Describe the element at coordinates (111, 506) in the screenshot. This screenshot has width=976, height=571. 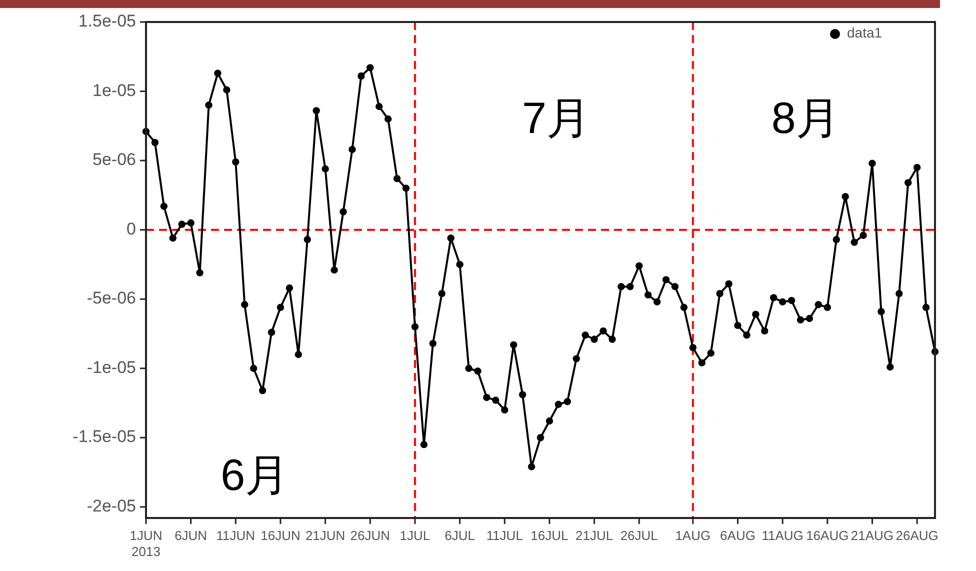
I see `y-tick-label: -2e-05` at that location.